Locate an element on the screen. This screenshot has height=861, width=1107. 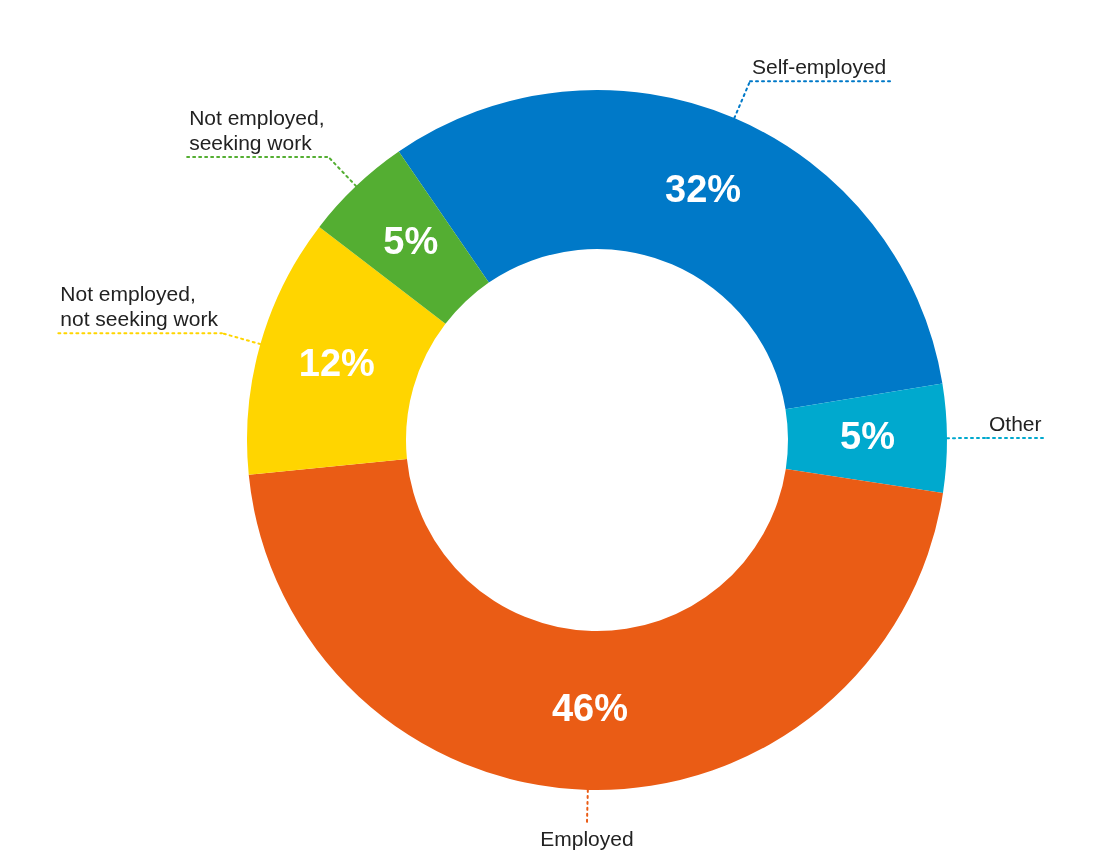
slice-label: Self-employed is located at coordinates (819, 67).